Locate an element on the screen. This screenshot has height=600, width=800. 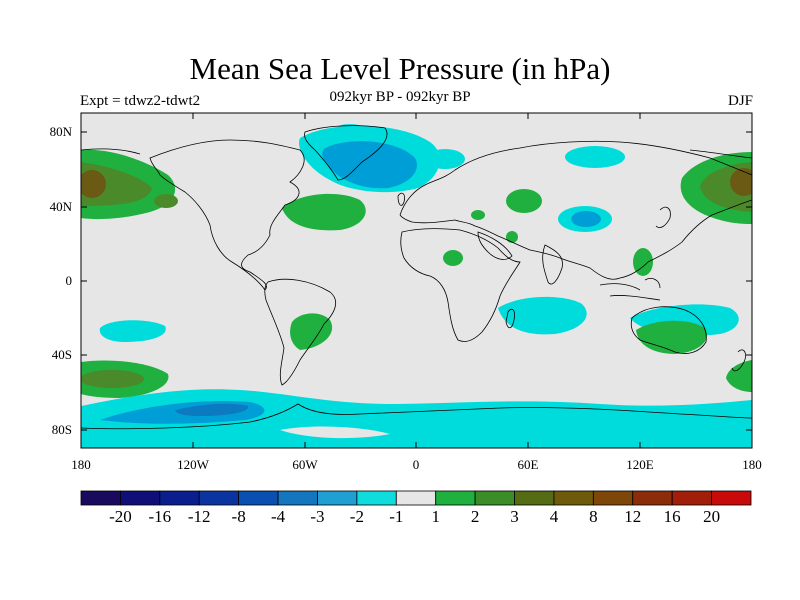
anomaly-pos1-philippines is located at coordinates (643, 262).